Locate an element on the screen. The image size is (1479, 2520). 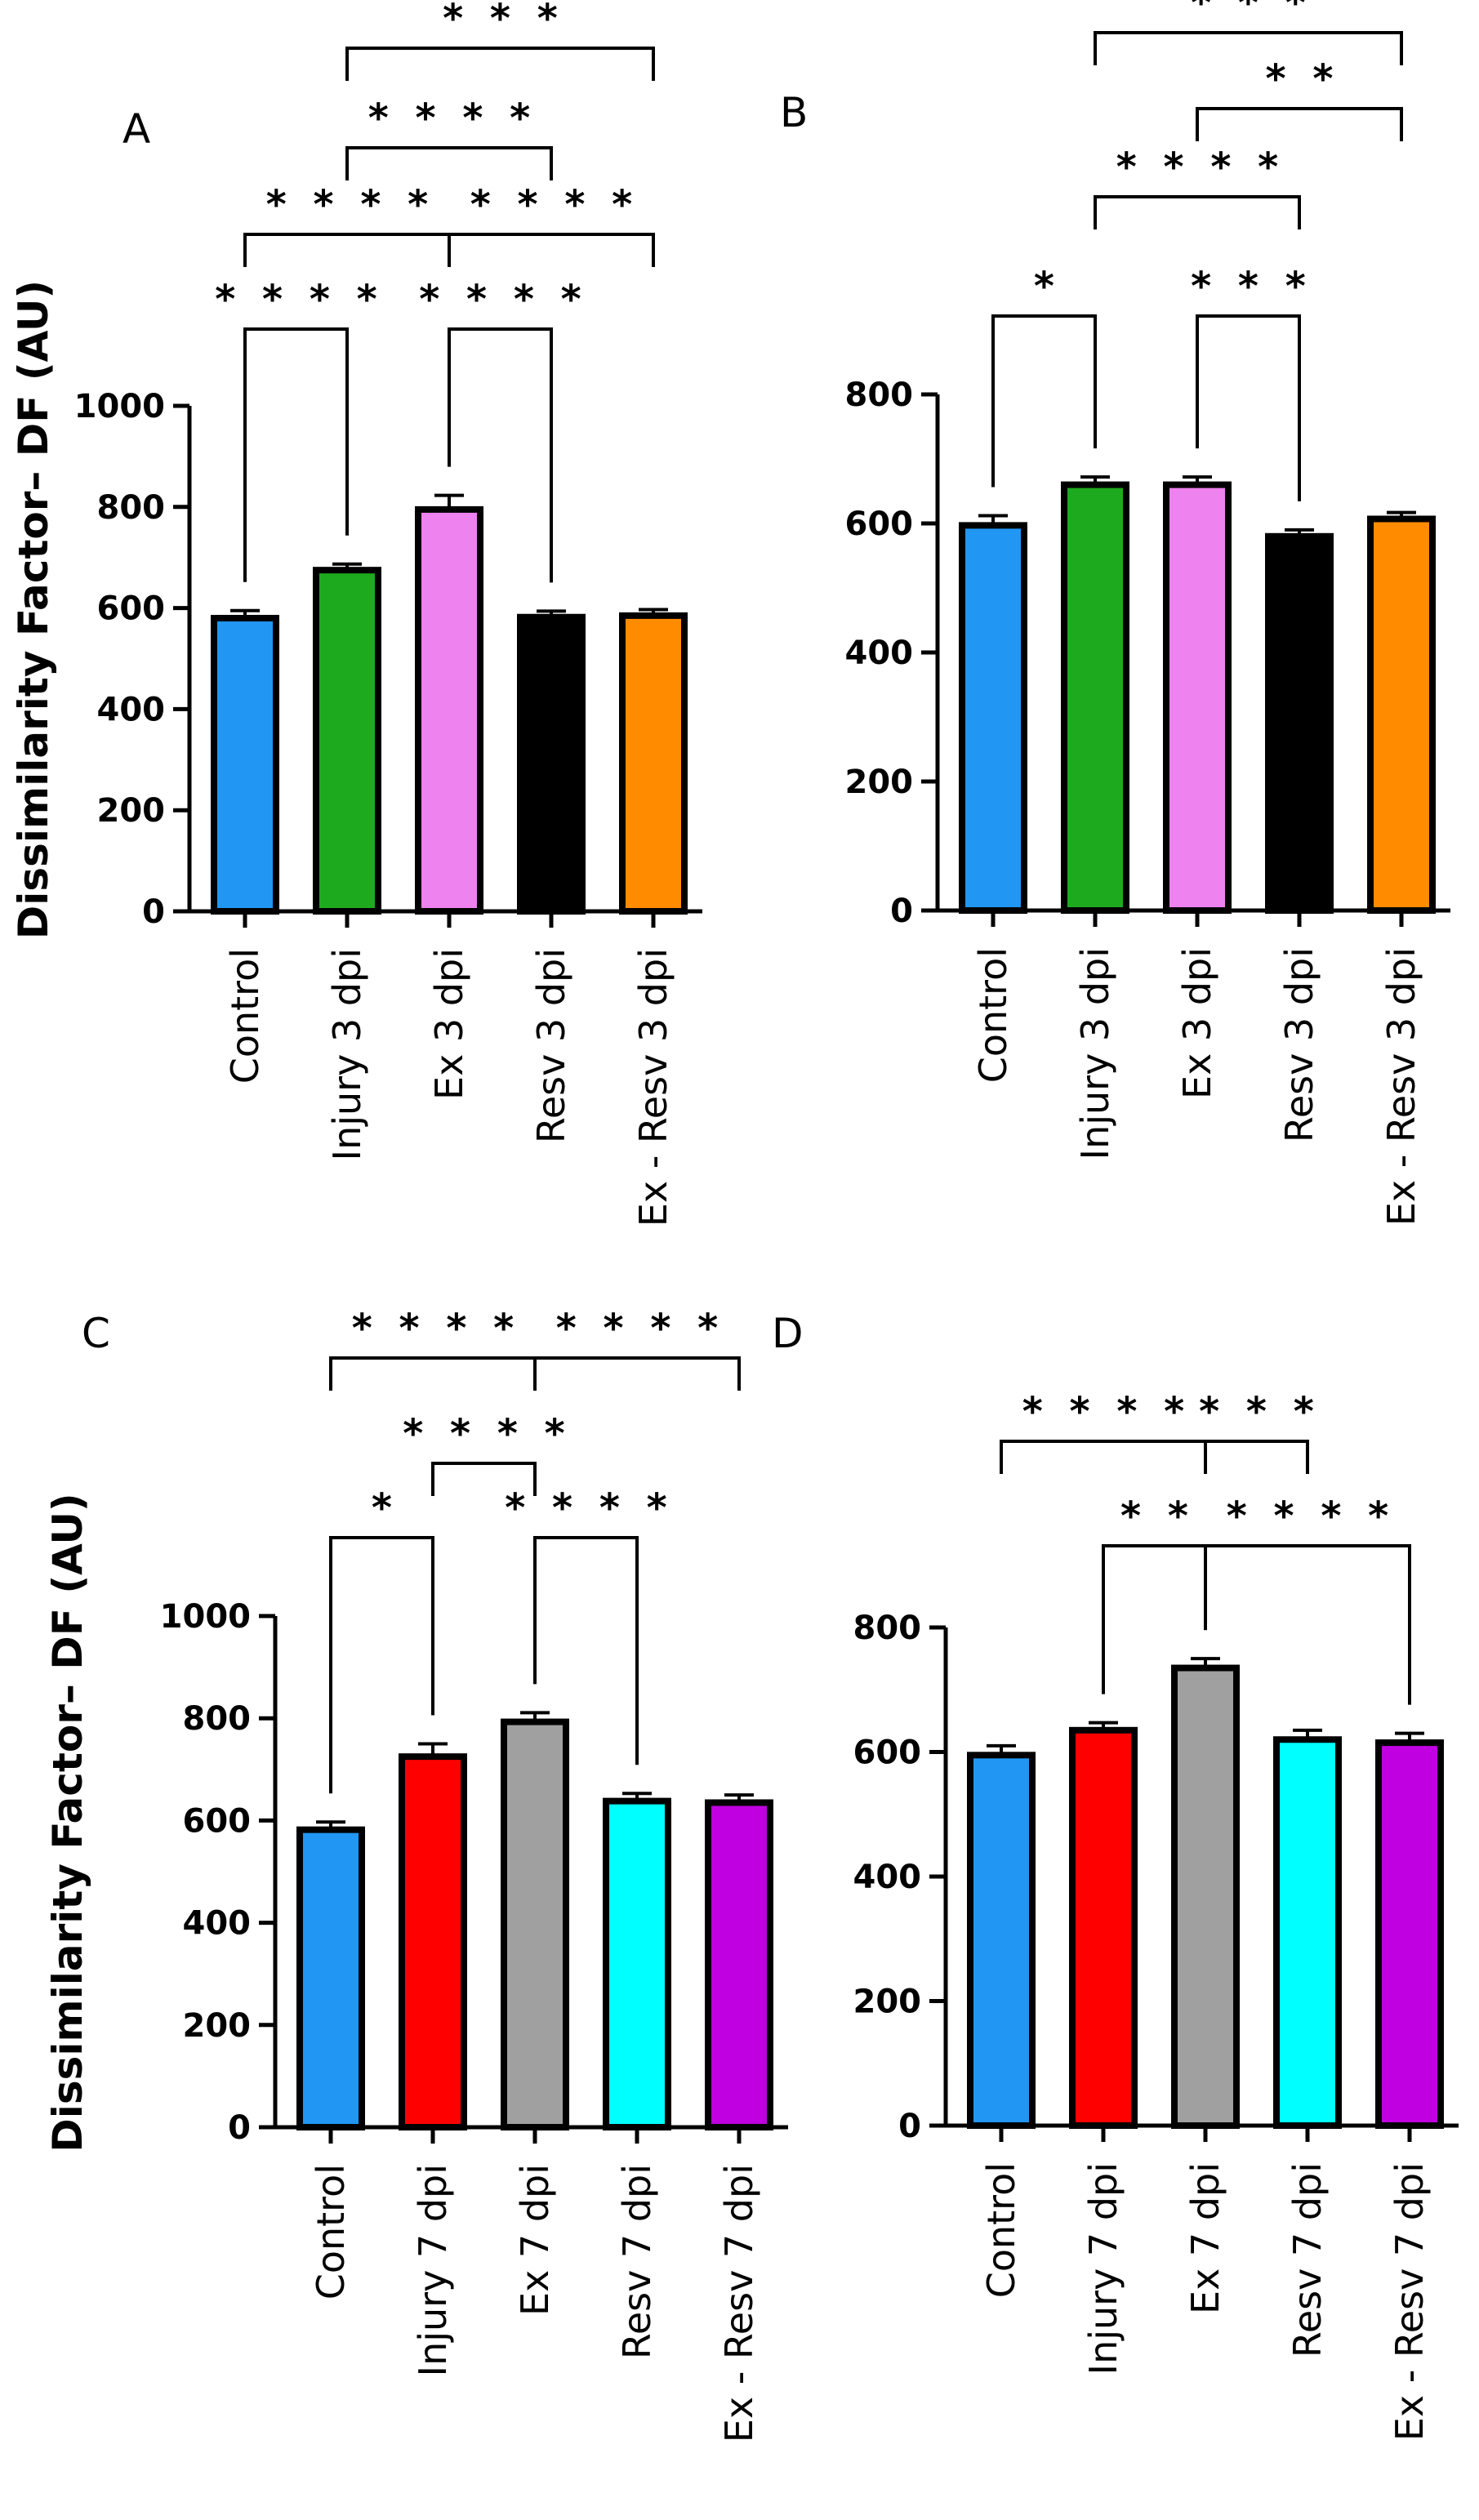
significance-label-0: * is located at coordinates (382, 1508).